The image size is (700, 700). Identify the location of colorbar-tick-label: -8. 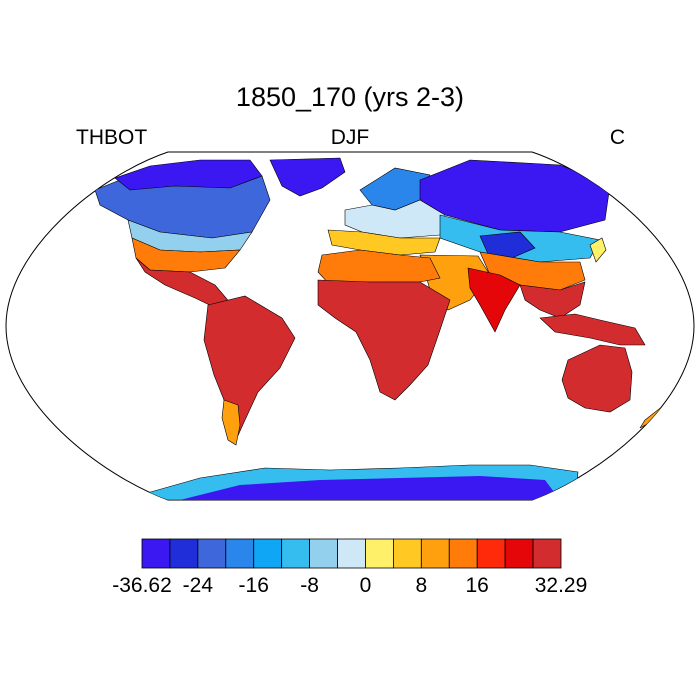
(309, 585).